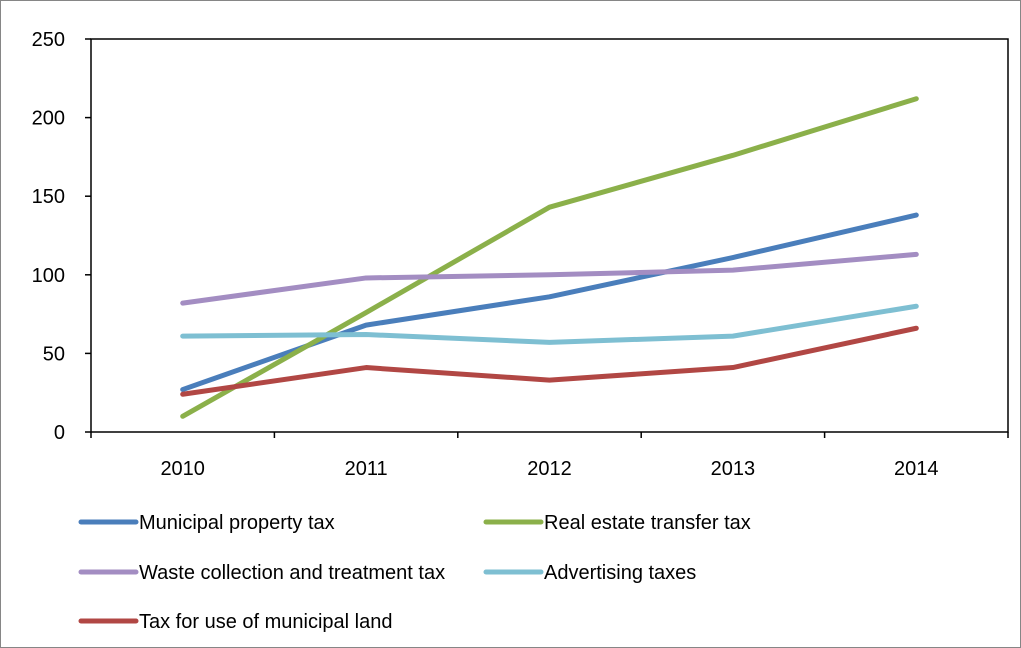  I want to click on y-axis: 0 50 100 150 200 250, so click(61, 236).